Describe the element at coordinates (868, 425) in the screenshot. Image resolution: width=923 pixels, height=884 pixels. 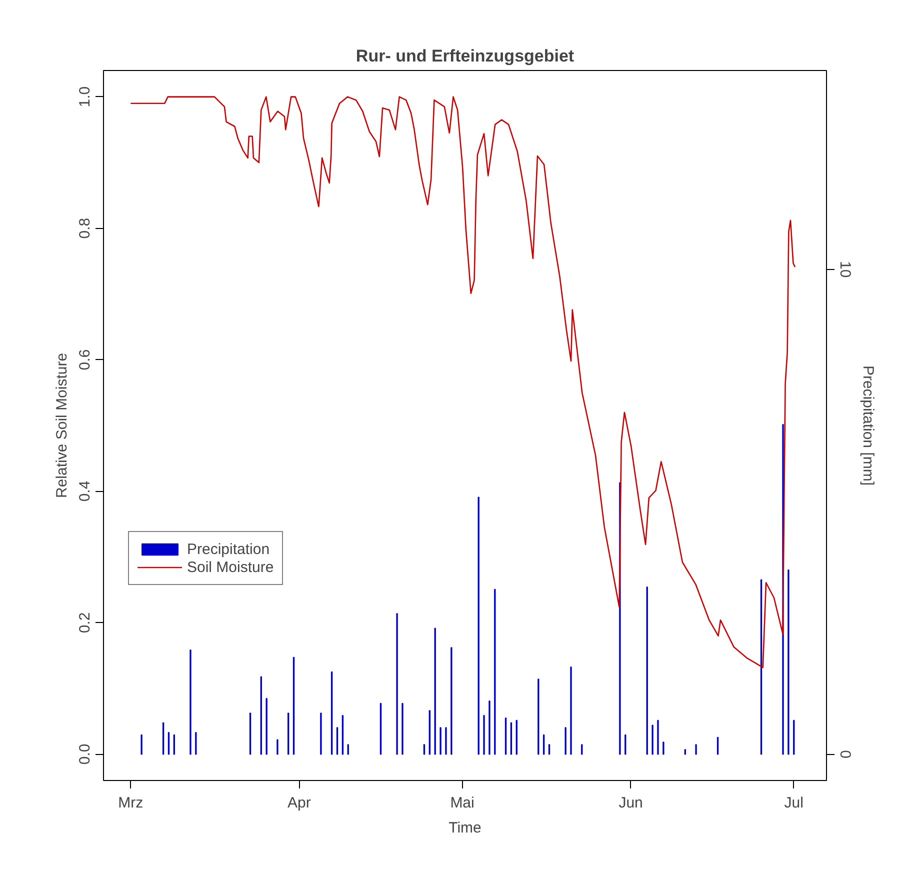
I see `y2-axis-title: Precipitation [mm]` at that location.